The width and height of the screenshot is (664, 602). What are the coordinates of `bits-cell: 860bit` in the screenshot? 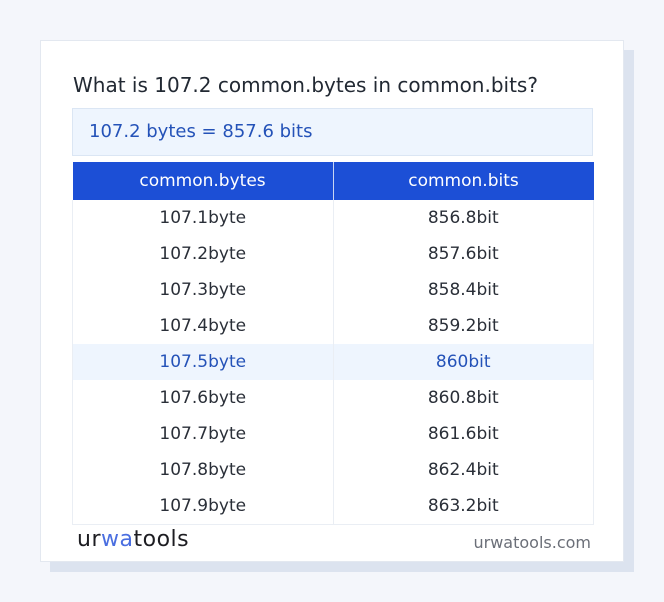 It's located at (463, 362).